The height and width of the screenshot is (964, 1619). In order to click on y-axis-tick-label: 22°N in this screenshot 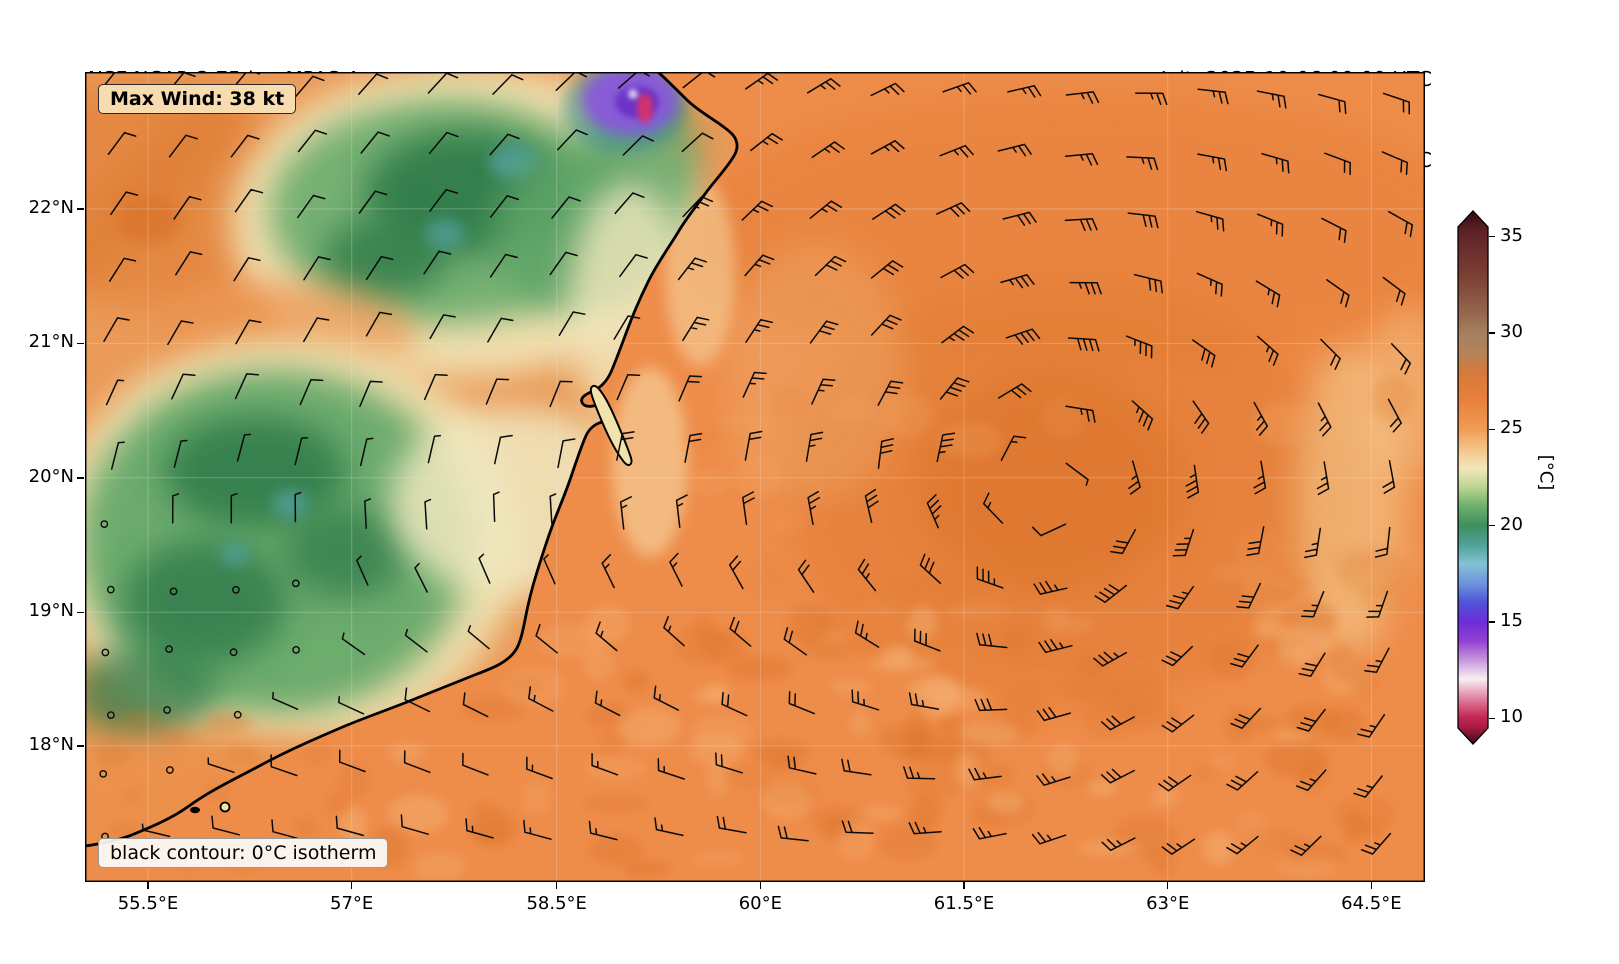, I will do `click(51, 207)`.